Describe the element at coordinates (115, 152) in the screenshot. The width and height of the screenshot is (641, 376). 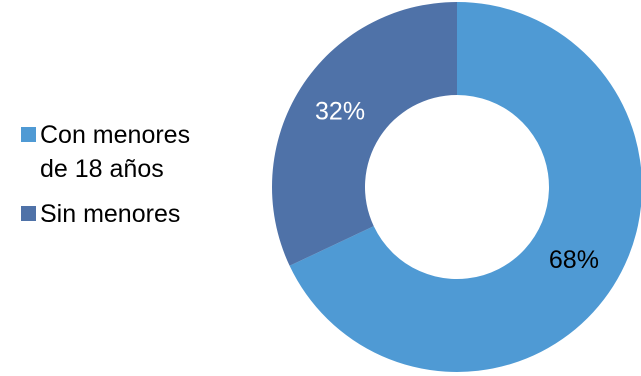
I see `legend-label-con-menores: Con menores de 18 años` at that location.